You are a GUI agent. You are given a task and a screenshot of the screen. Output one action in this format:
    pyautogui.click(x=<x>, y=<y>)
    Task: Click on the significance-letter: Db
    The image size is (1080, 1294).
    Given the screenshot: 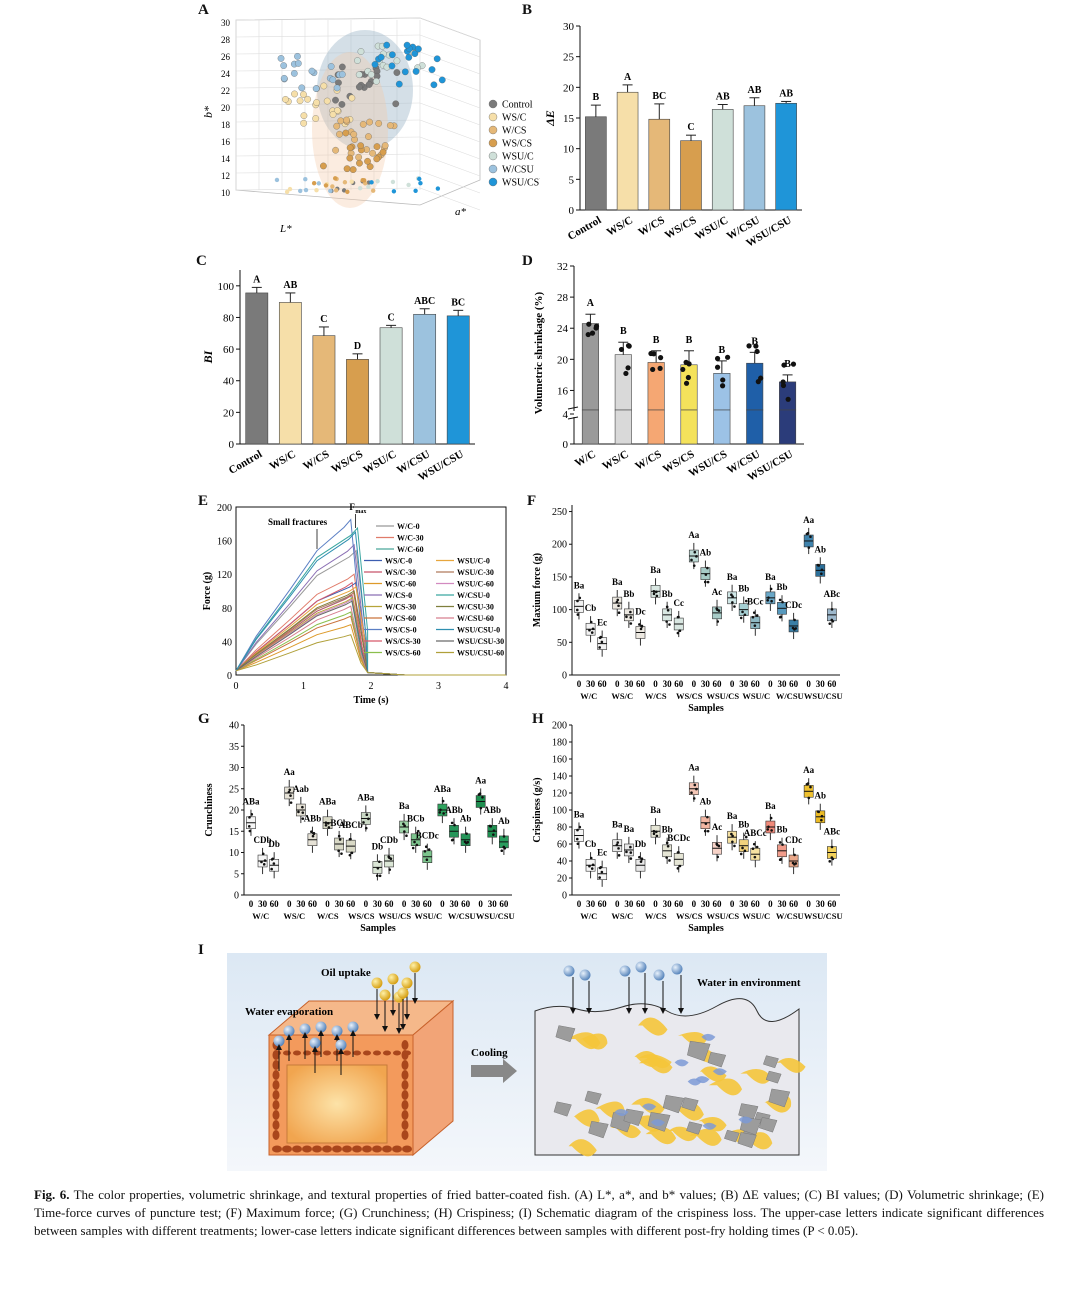 What is the action you would take?
    pyautogui.click(x=641, y=844)
    